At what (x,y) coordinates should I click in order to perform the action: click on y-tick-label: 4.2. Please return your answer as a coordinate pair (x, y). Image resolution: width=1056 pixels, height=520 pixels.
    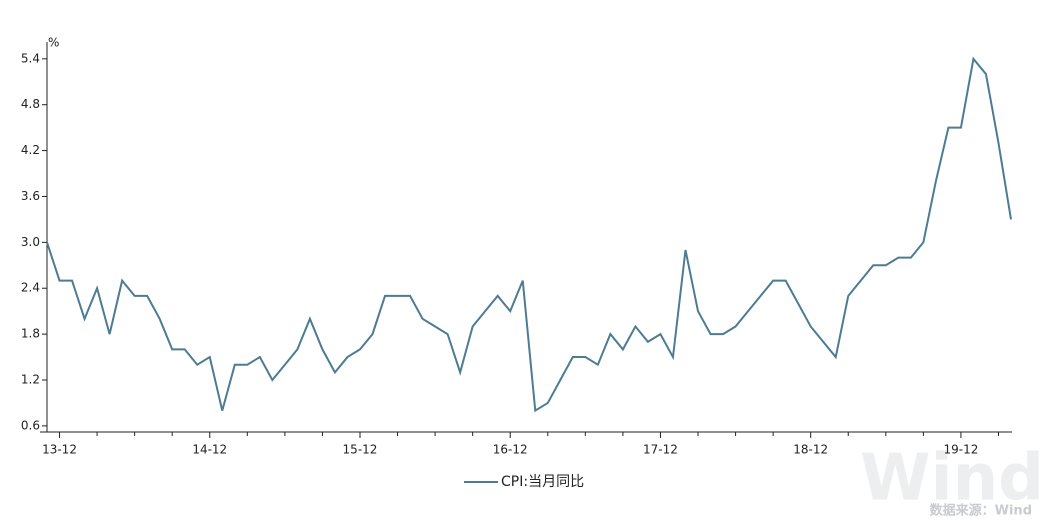
    Looking at the image, I should click on (30, 150).